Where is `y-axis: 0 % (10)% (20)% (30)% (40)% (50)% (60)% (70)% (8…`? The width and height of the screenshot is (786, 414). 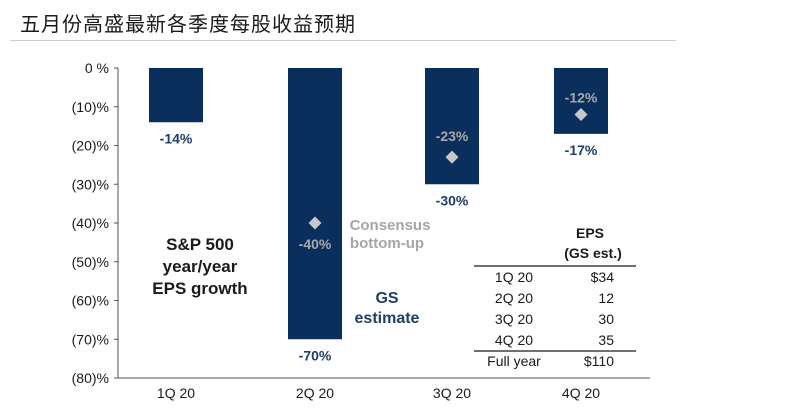 y-axis: 0 % (10)% (20)% (30)% (40)% (50)% (60)% (70)% (8… is located at coordinates (95, 223).